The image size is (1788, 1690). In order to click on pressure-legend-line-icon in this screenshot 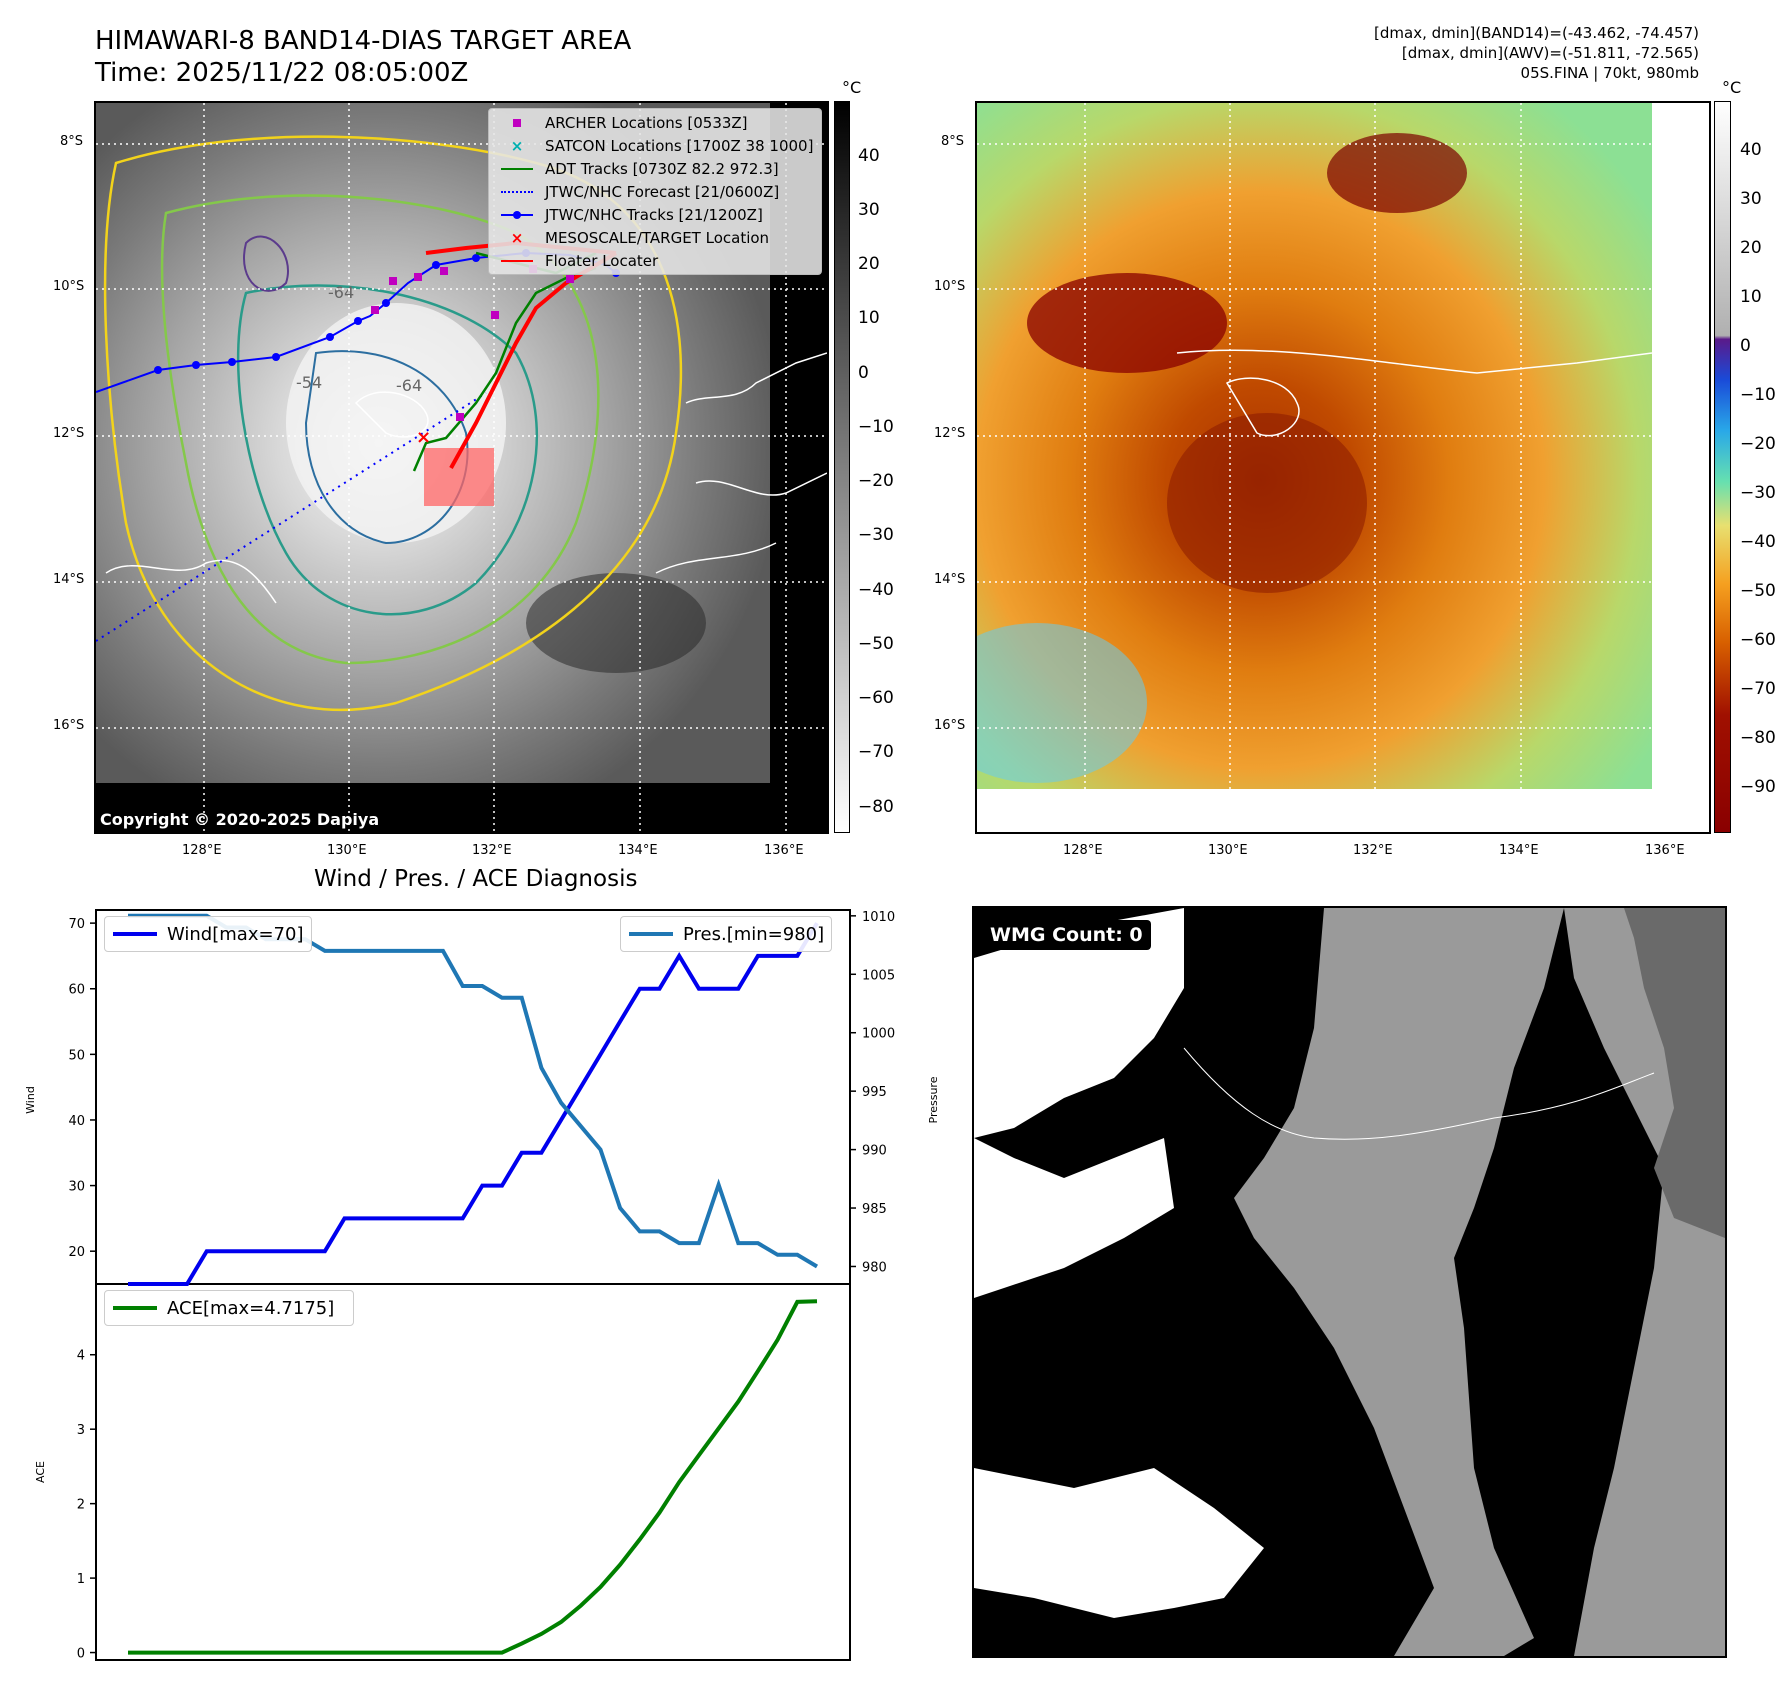, I will do `click(651, 934)`.